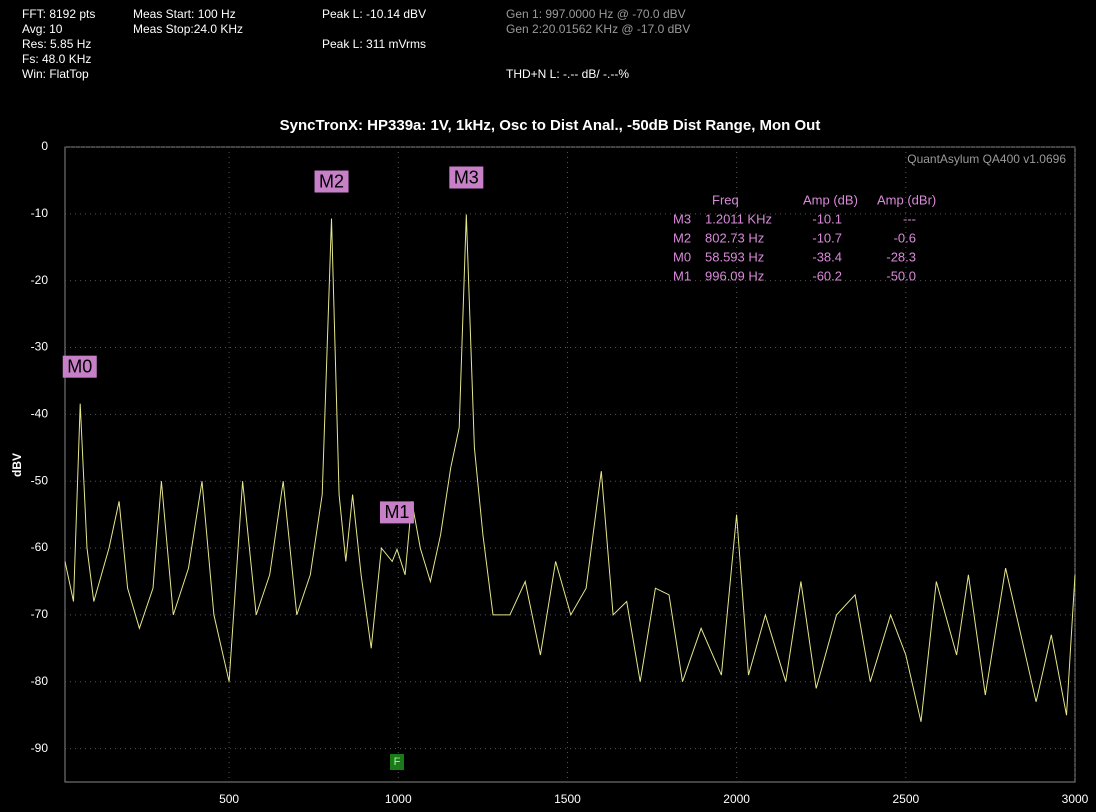 The image size is (1096, 812). I want to click on table-cell: 58.593 Hz, so click(734, 256).